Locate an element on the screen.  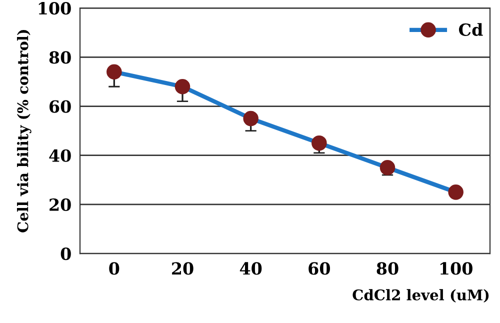
x-tick-label: 100 is located at coordinates (456, 268).